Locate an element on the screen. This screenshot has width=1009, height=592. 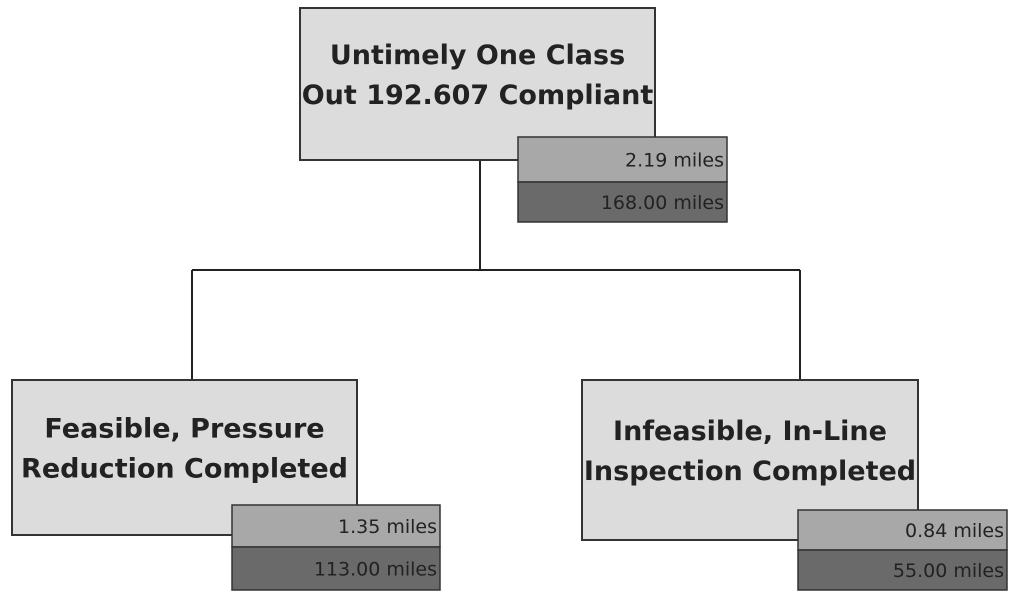
node-label: Infeasible, In-Line is located at coordinates (750, 431).